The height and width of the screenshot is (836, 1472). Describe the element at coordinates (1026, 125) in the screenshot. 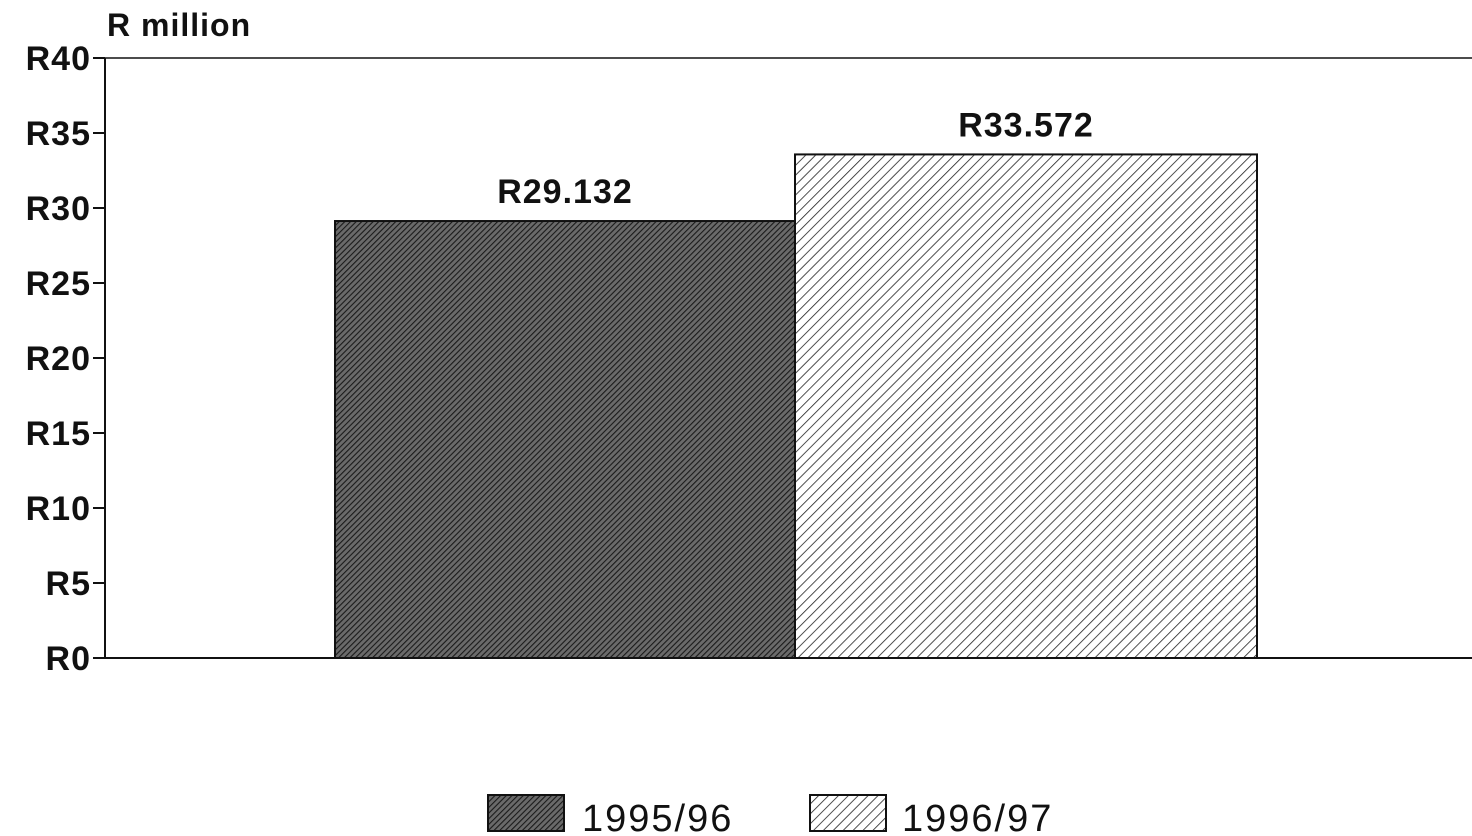

I see `bar-value-label: R33.572` at that location.